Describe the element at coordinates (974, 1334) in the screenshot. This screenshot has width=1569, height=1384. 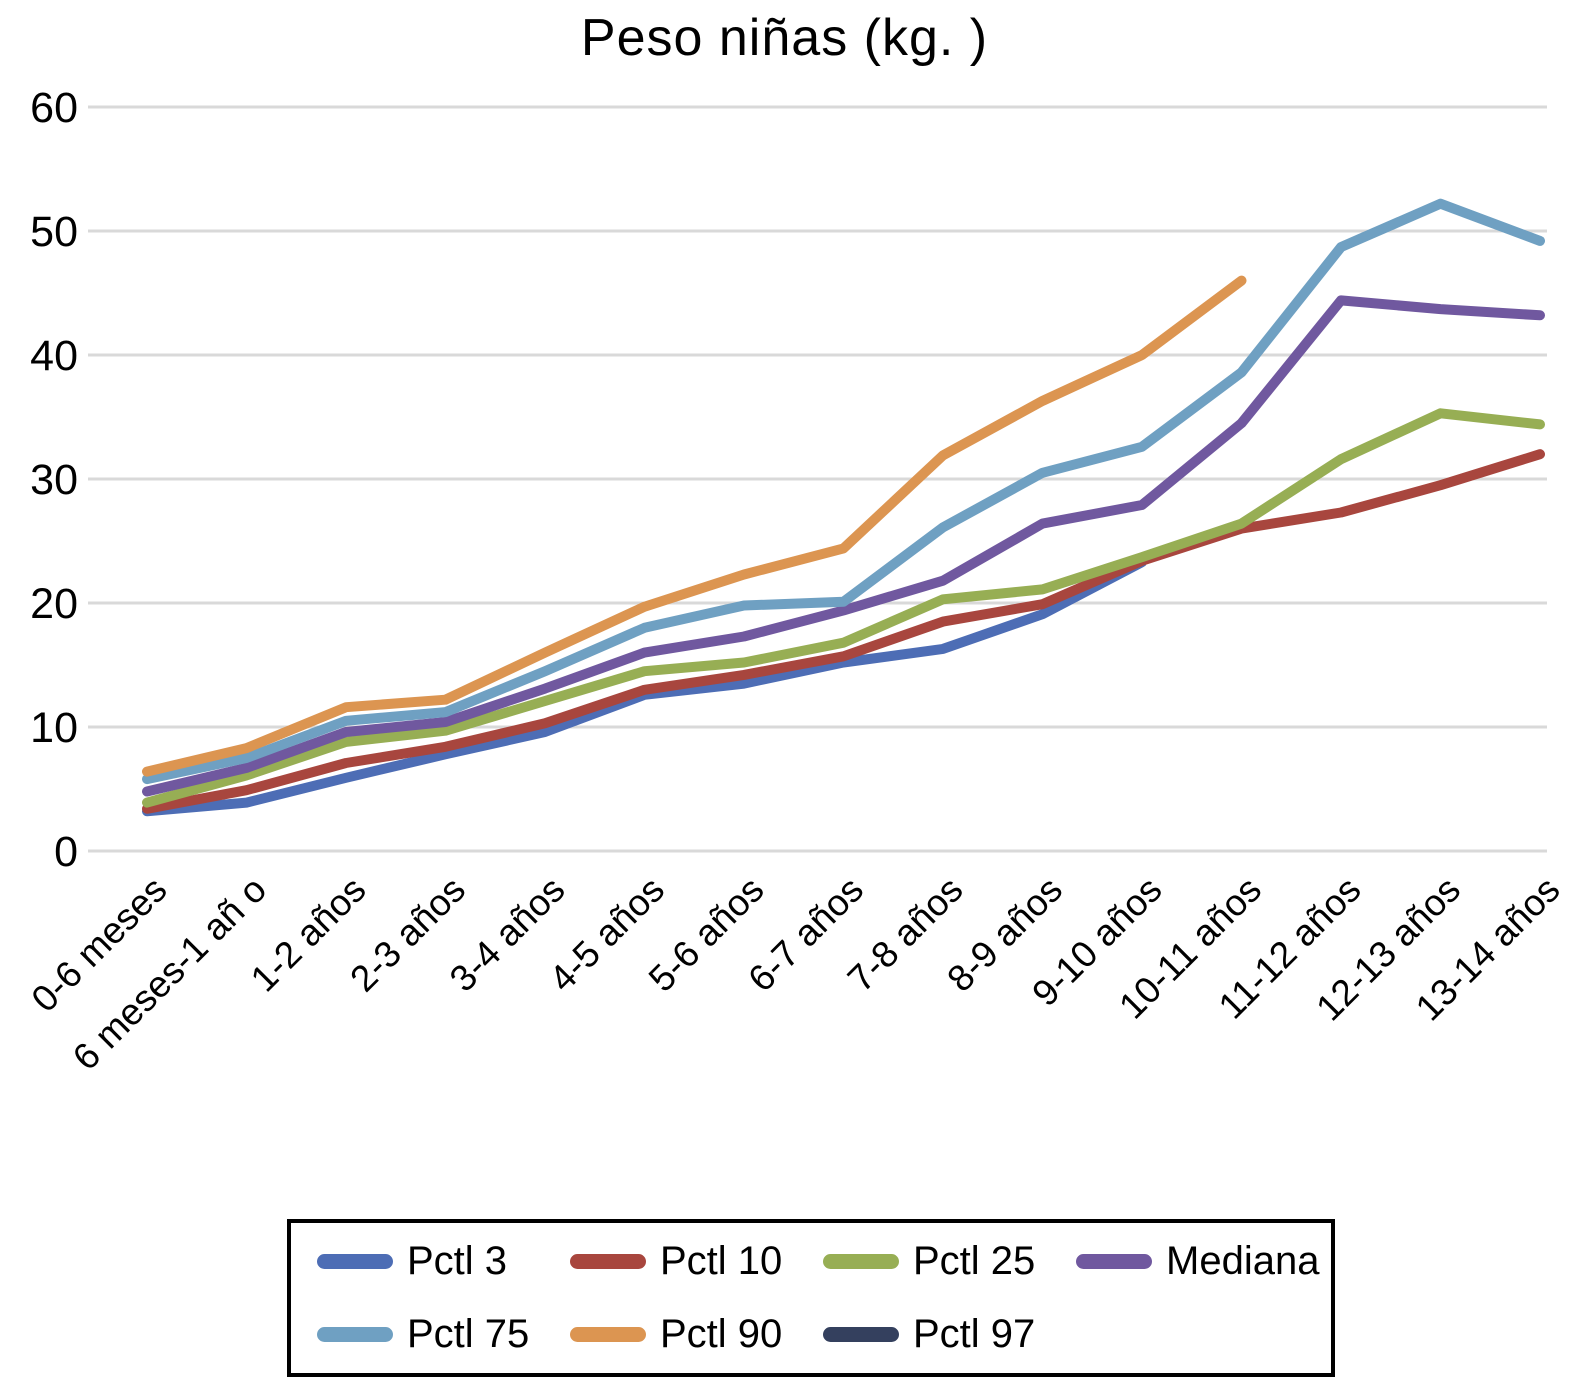
I see `legend-label: Pctl 97` at that location.